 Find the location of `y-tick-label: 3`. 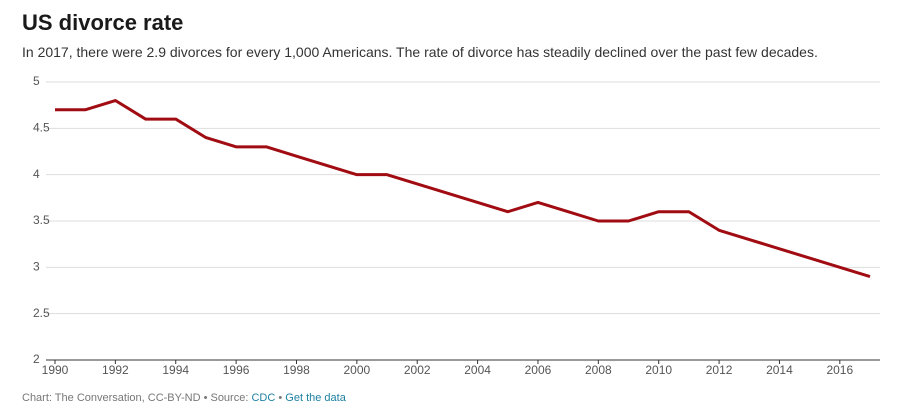

y-tick-label: 3 is located at coordinates (36, 267).